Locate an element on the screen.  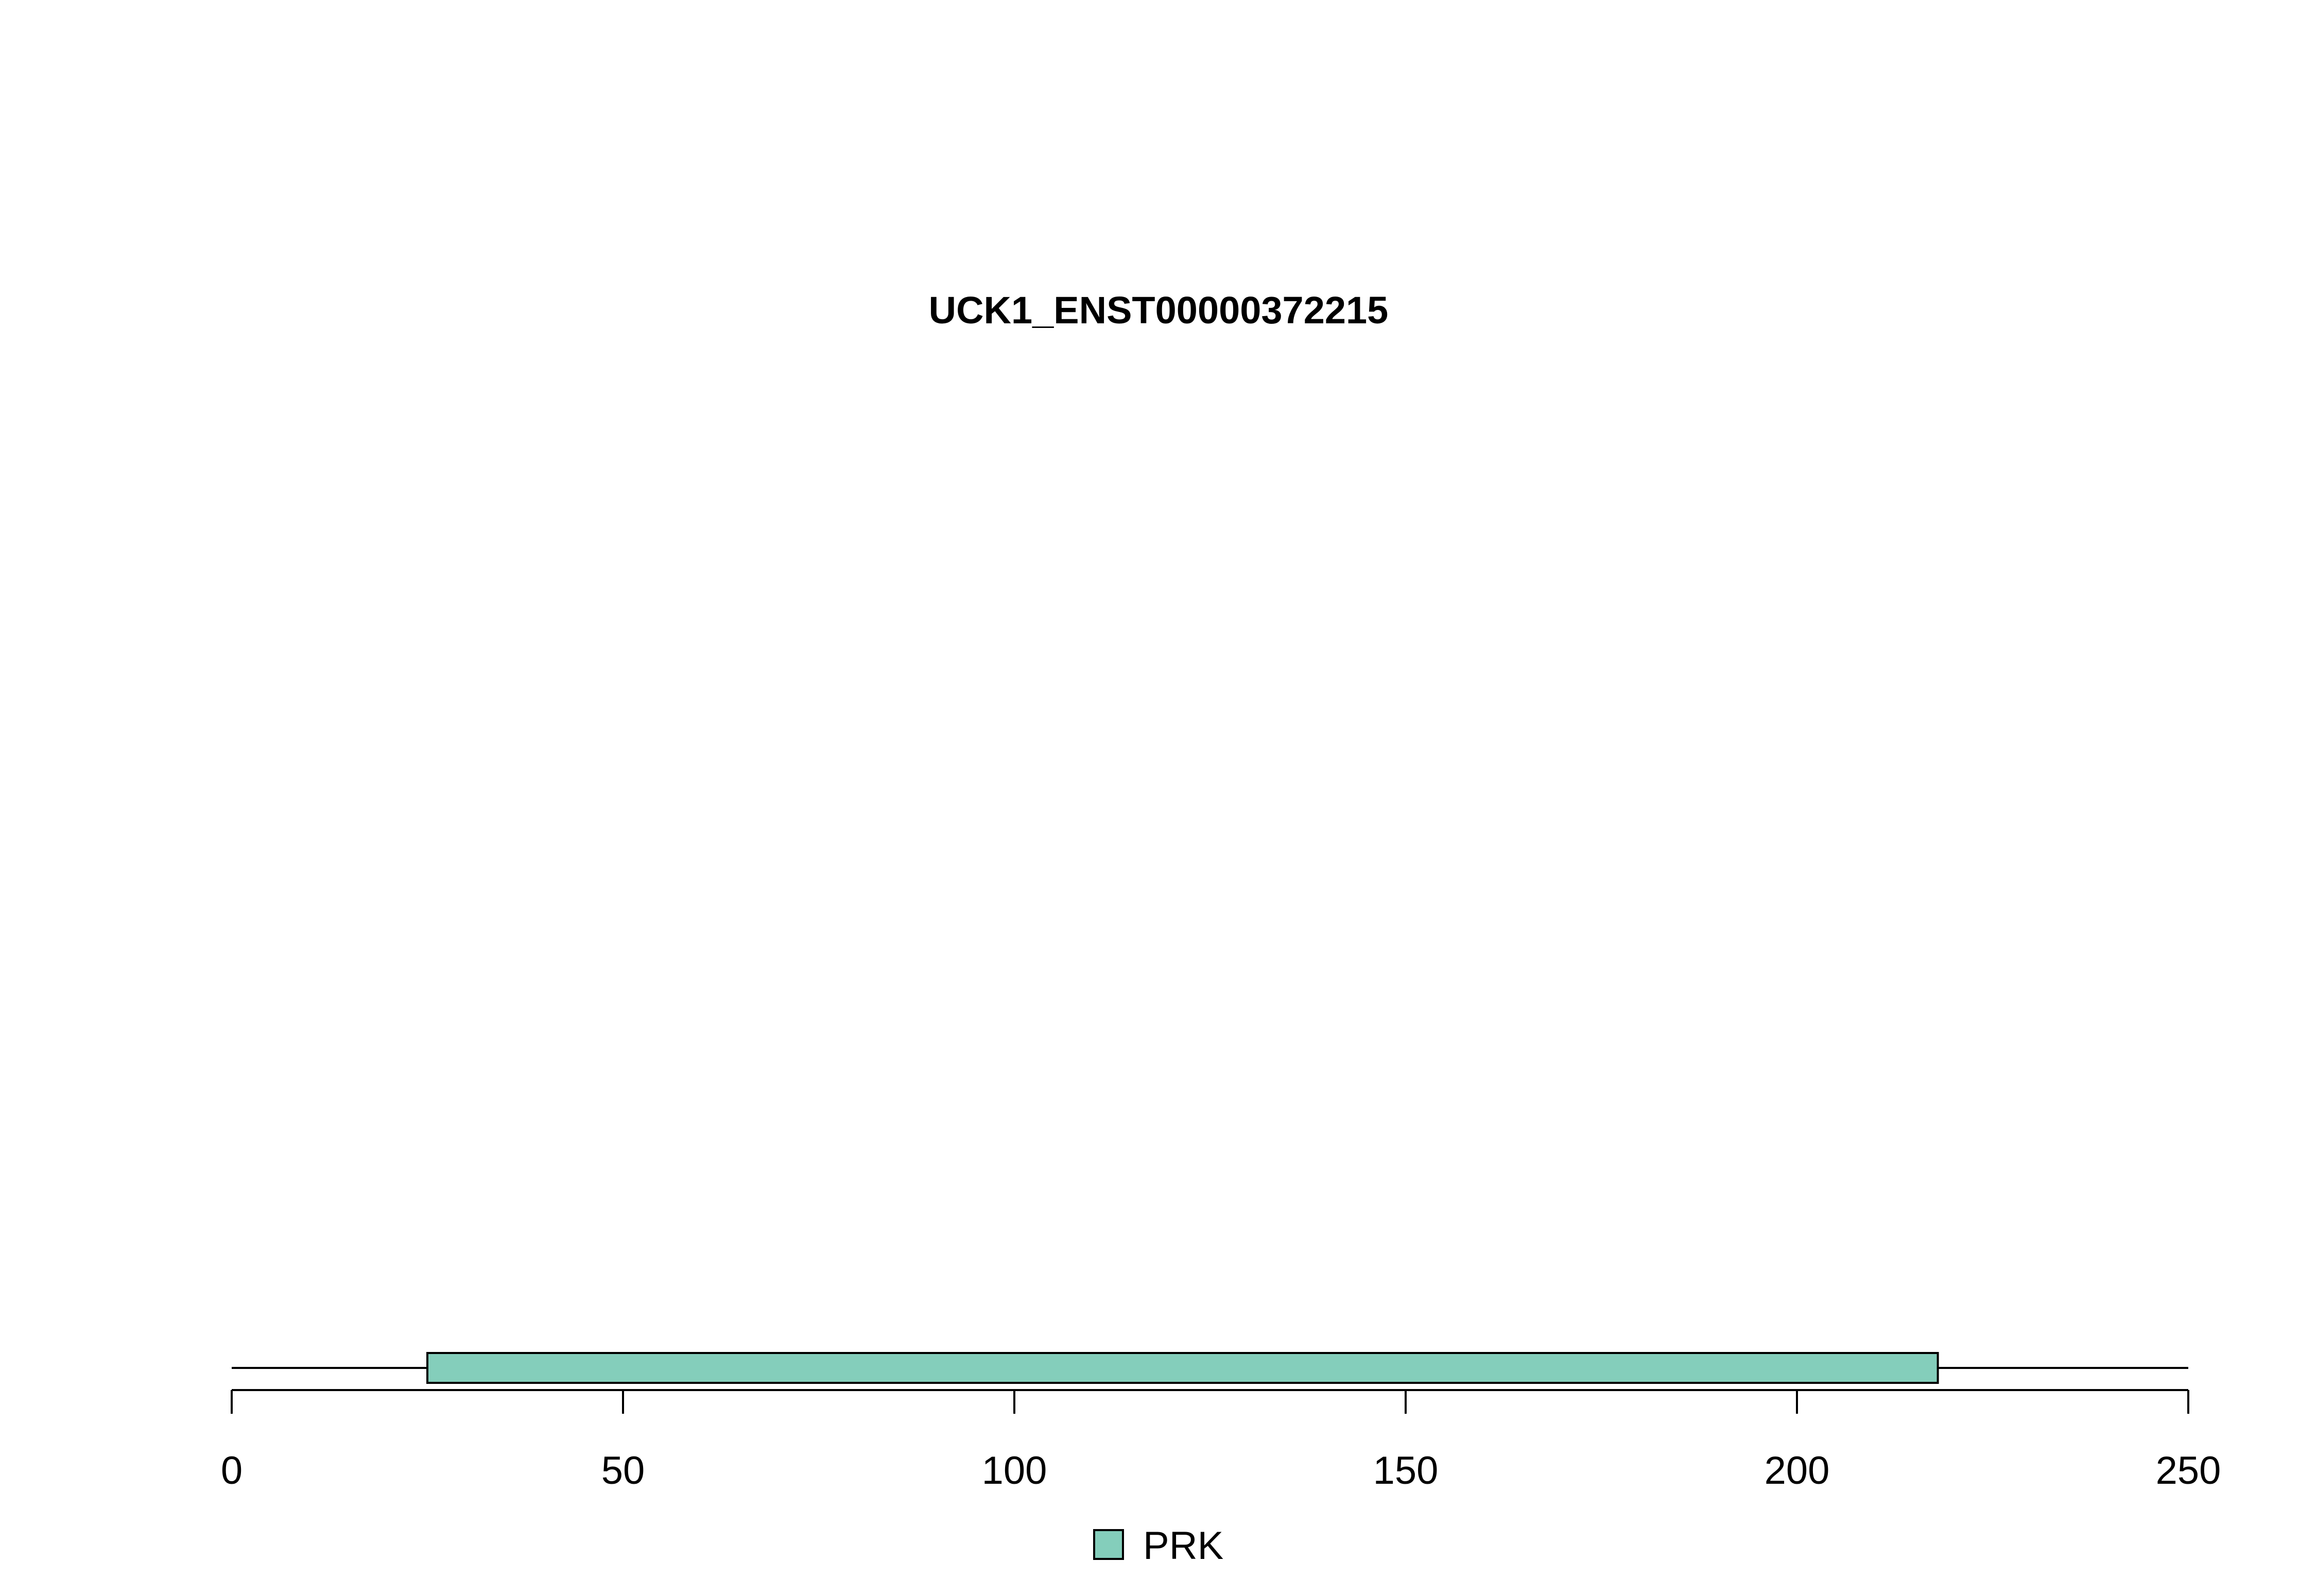
x-tick-label: 100 is located at coordinates (1014, 1471).